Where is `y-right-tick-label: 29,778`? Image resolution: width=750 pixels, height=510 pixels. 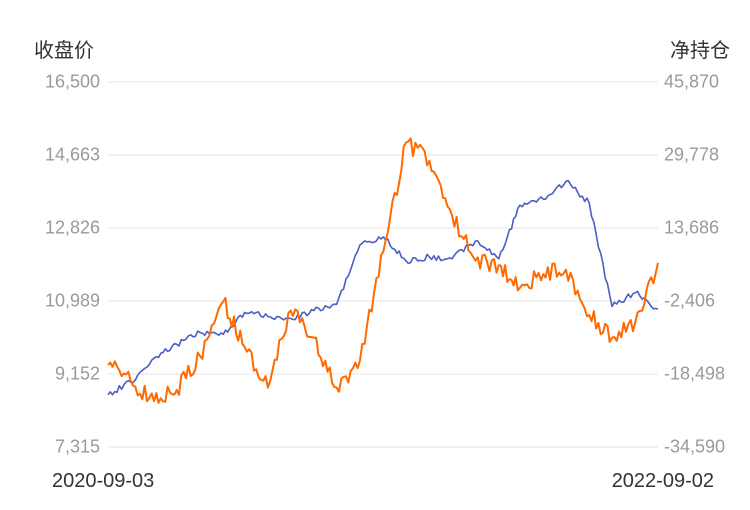
y-right-tick-label: 29,778 is located at coordinates (692, 154).